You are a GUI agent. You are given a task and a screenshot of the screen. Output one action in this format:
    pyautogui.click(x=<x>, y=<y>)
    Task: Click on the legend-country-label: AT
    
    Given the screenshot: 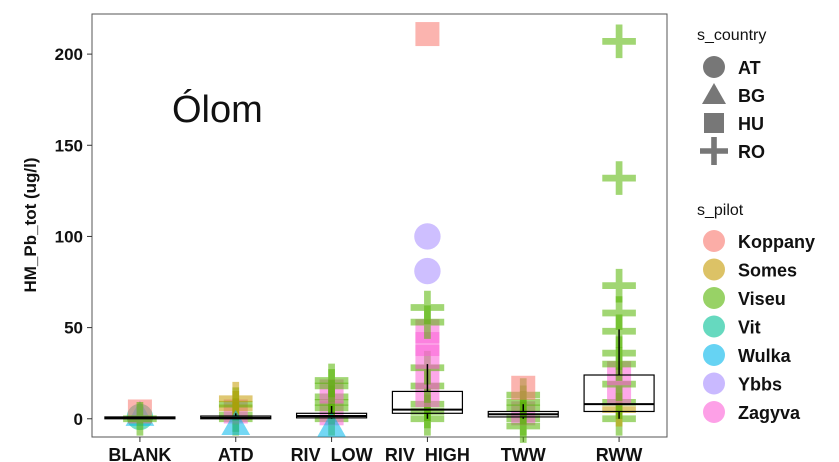 What is the action you would take?
    pyautogui.click(x=749, y=68)
    